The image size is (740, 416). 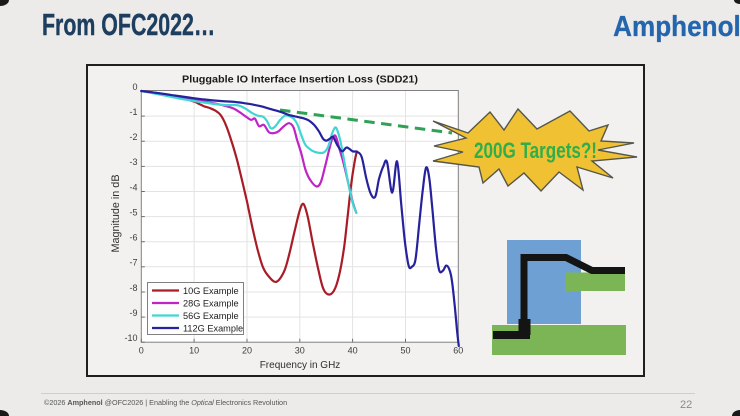 I want to click on svg-text: Frequency in GHz, so click(x=300, y=365).